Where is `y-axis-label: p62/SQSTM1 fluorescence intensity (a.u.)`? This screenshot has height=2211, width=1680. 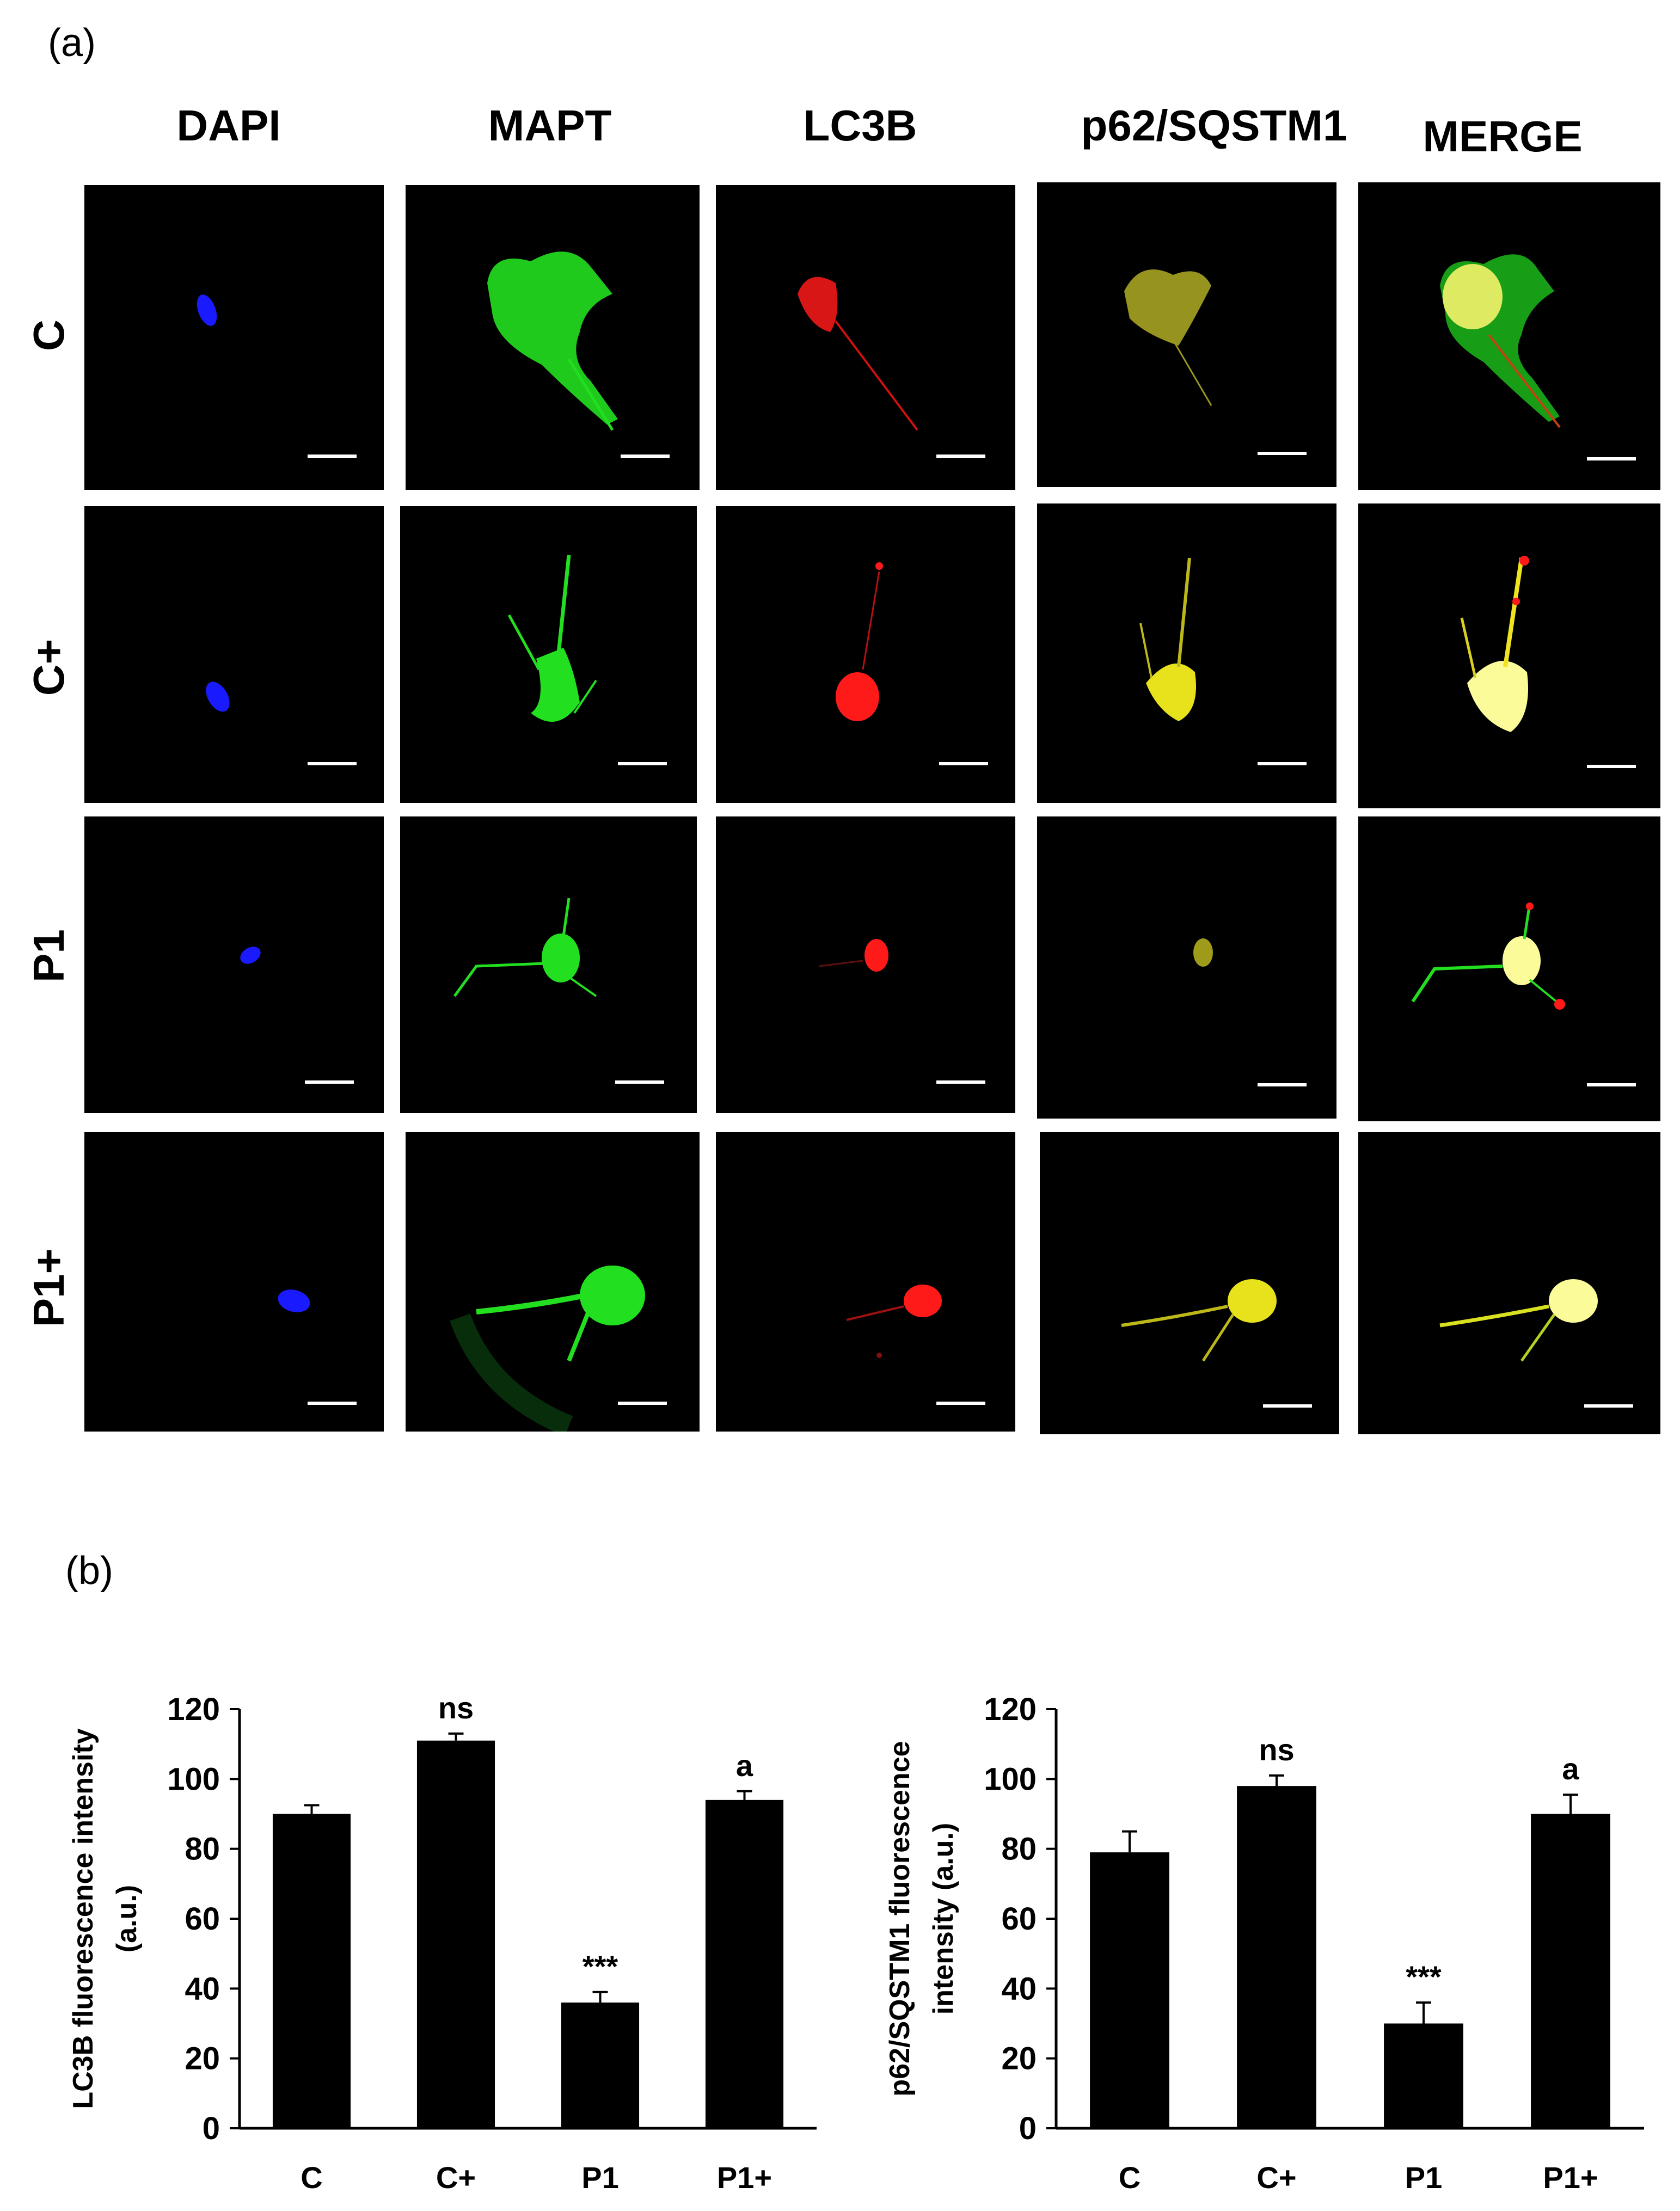 y-axis-label: p62/SQSTM1 fluorescence intensity (a.u.) is located at coordinates (921, 1918).